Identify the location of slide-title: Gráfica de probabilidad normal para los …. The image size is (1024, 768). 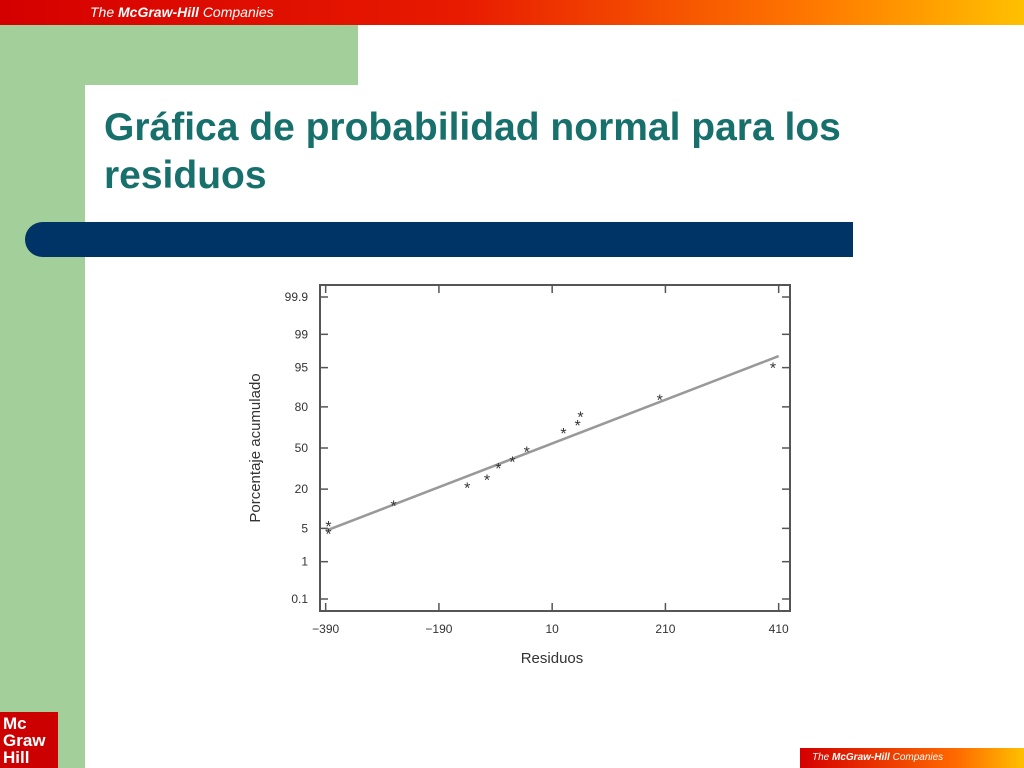
(472, 151).